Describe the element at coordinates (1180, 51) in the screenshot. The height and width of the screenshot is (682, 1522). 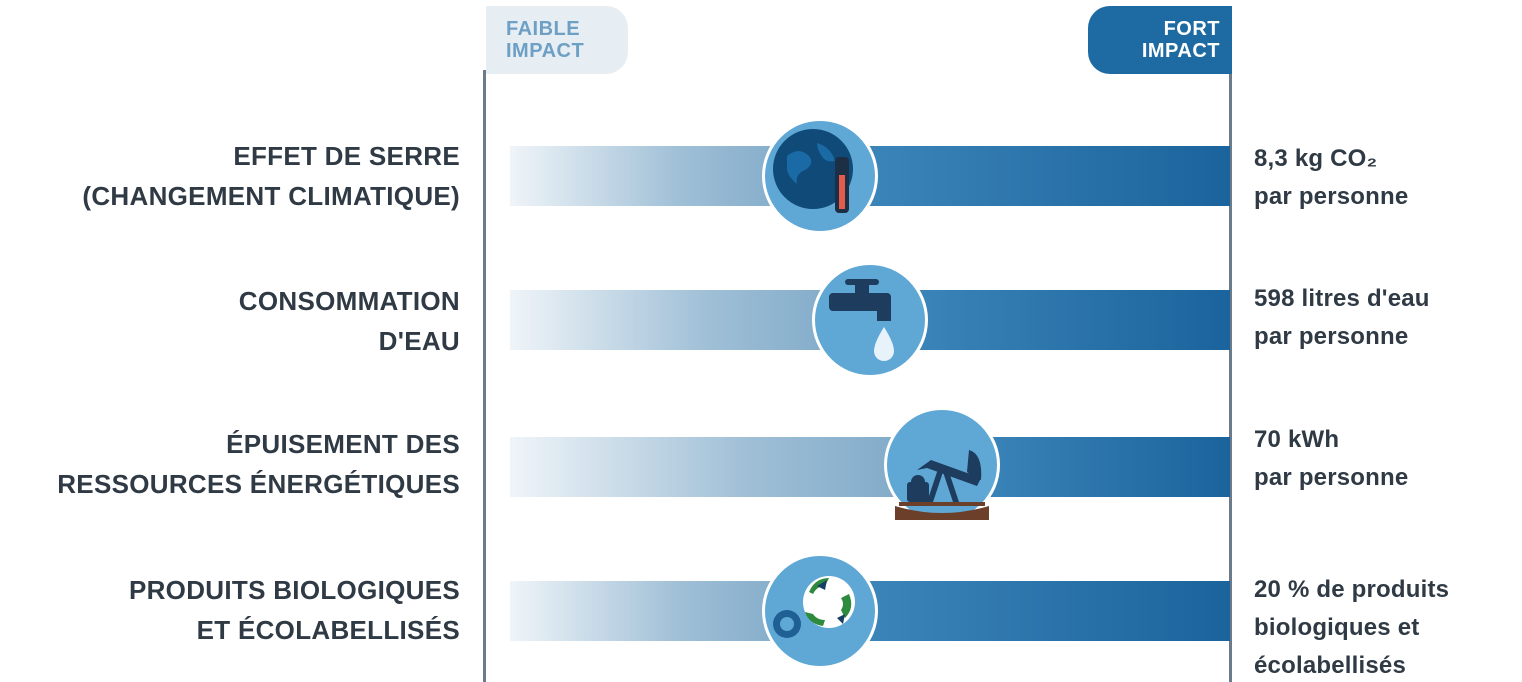
I see `high-impact-tag-line2: IMPACT` at that location.